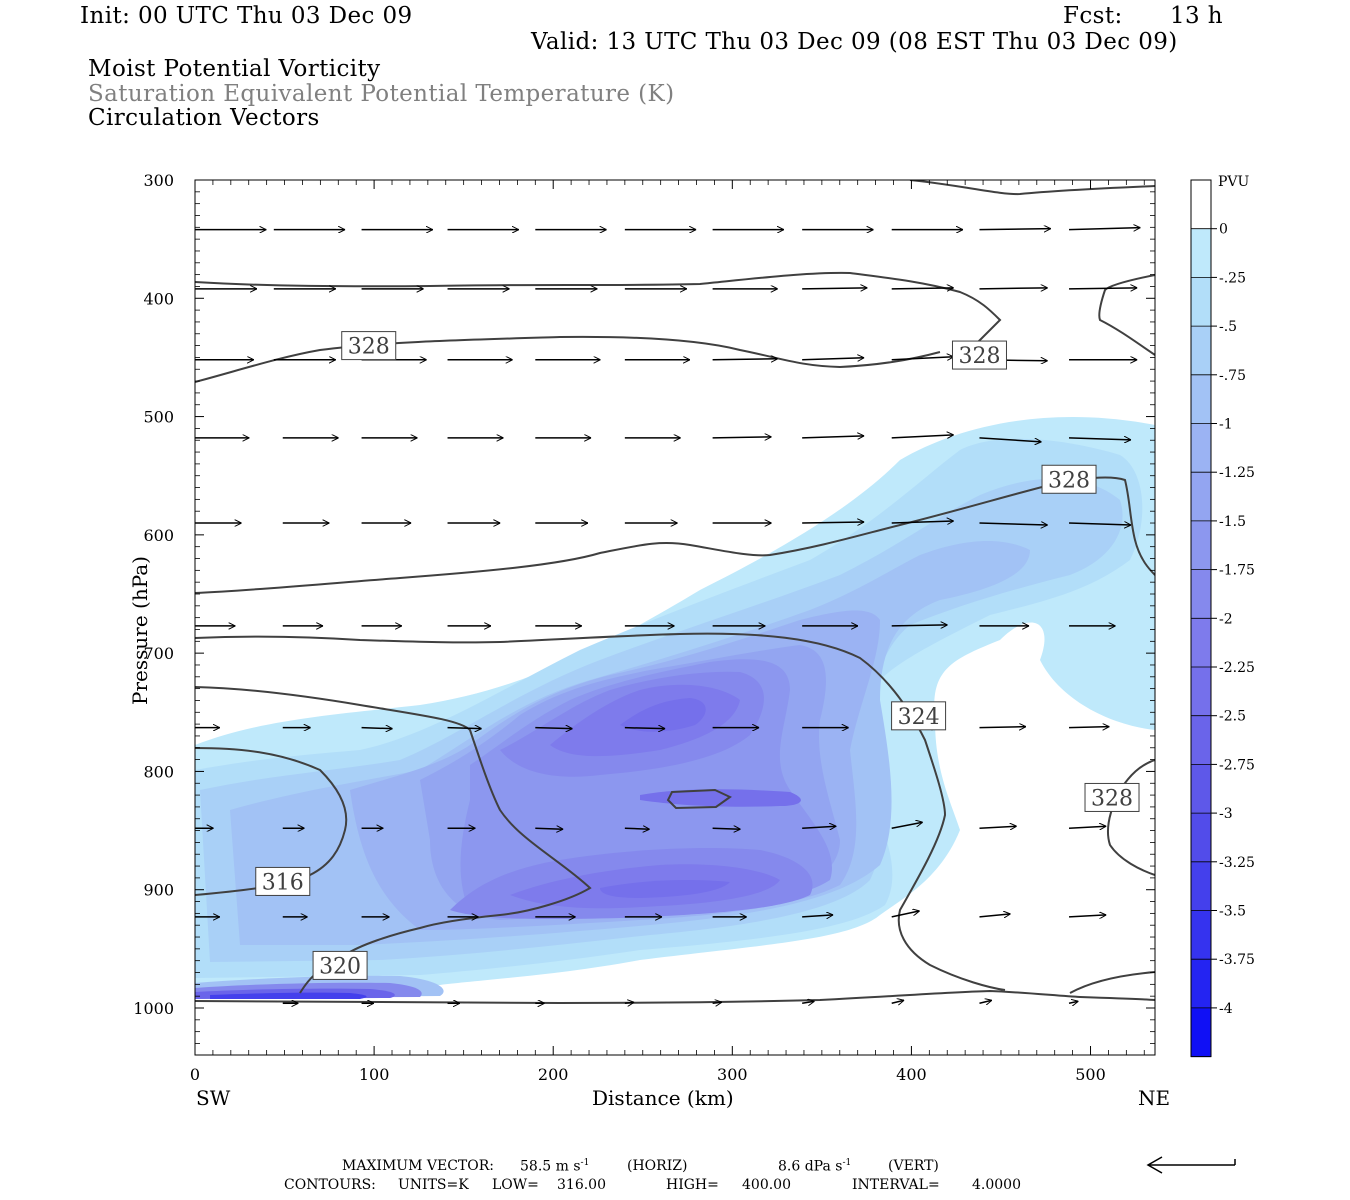  Describe the element at coordinates (581, 1185) in the screenshot. I see `contour-low: 316.00` at that location.